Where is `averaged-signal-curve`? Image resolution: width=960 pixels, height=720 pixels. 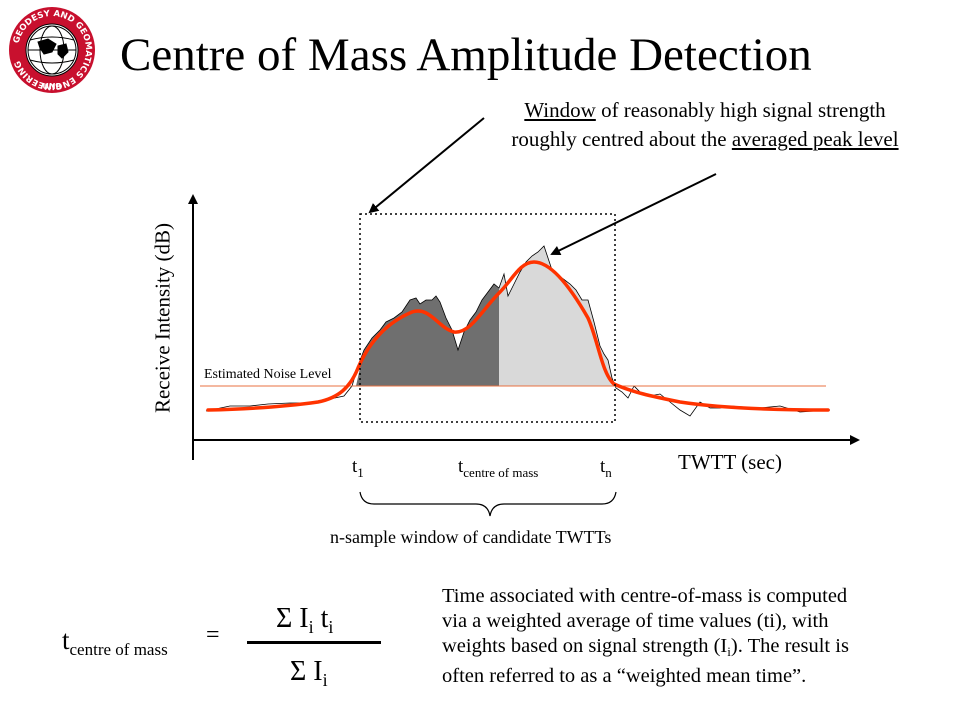 averaged-signal-curve is located at coordinates (518, 336).